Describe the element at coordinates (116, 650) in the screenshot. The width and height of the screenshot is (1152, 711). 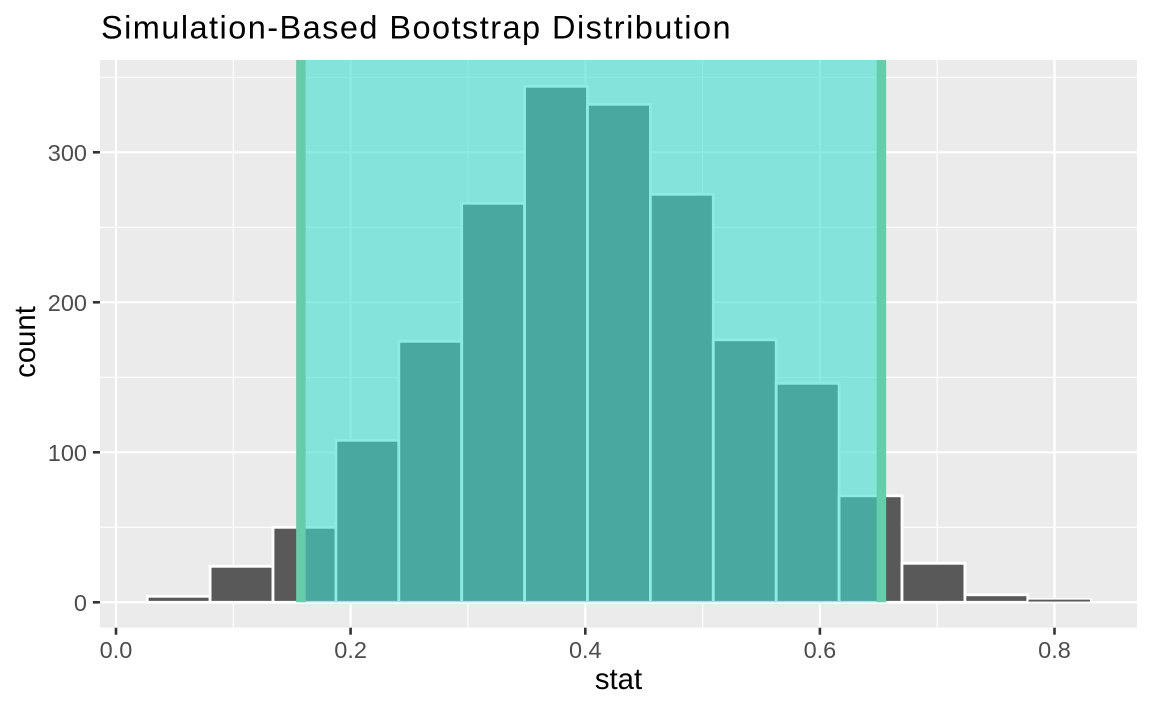
I see `svg-text: 0.0` at that location.